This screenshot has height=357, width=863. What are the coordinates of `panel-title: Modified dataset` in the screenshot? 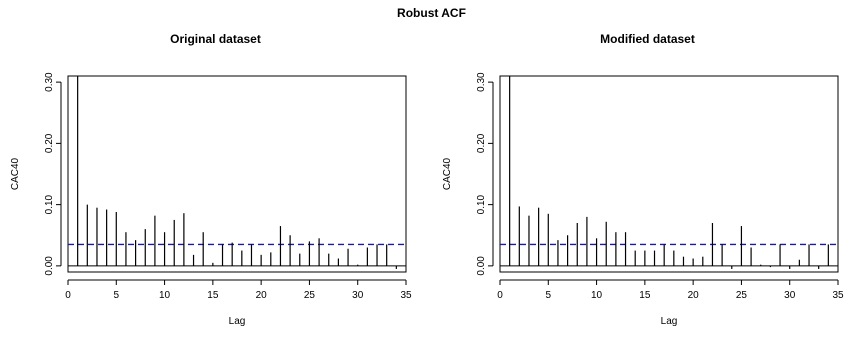 It's located at (647, 39).